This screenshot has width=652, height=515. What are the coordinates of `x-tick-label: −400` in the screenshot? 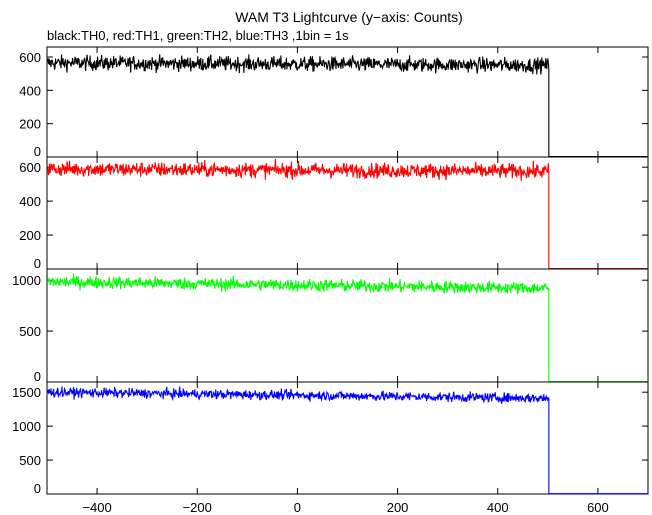 It's located at (96, 507).